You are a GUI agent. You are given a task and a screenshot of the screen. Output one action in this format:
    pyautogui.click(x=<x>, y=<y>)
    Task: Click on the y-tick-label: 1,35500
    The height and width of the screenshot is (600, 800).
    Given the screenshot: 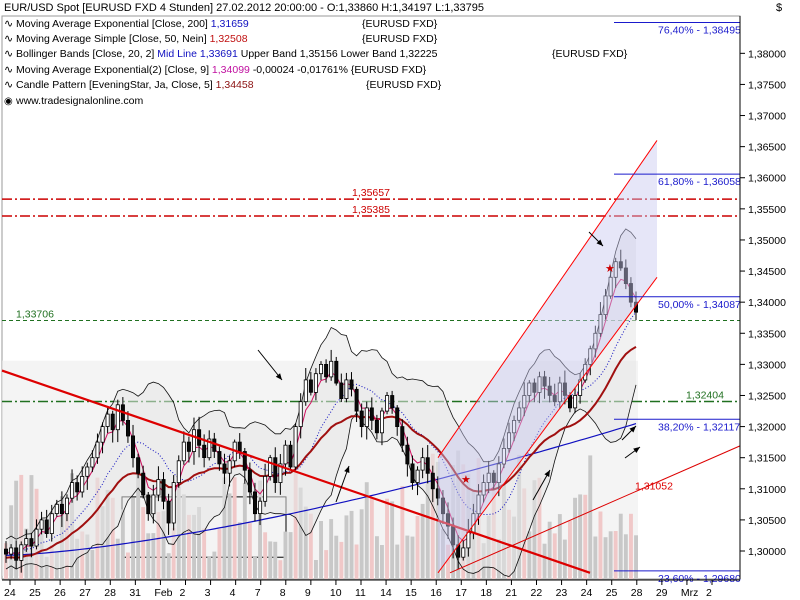 What is the action you would take?
    pyautogui.click(x=767, y=210)
    